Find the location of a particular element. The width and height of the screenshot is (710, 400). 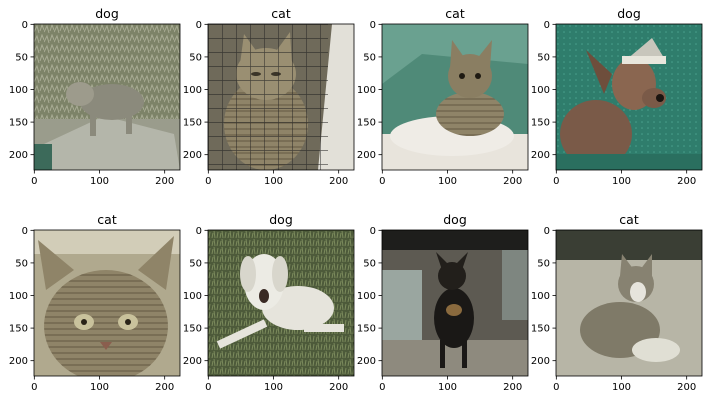

panel-5: cat 0 50 100 150 200 0 100 200 is located at coordinates (95, 302).